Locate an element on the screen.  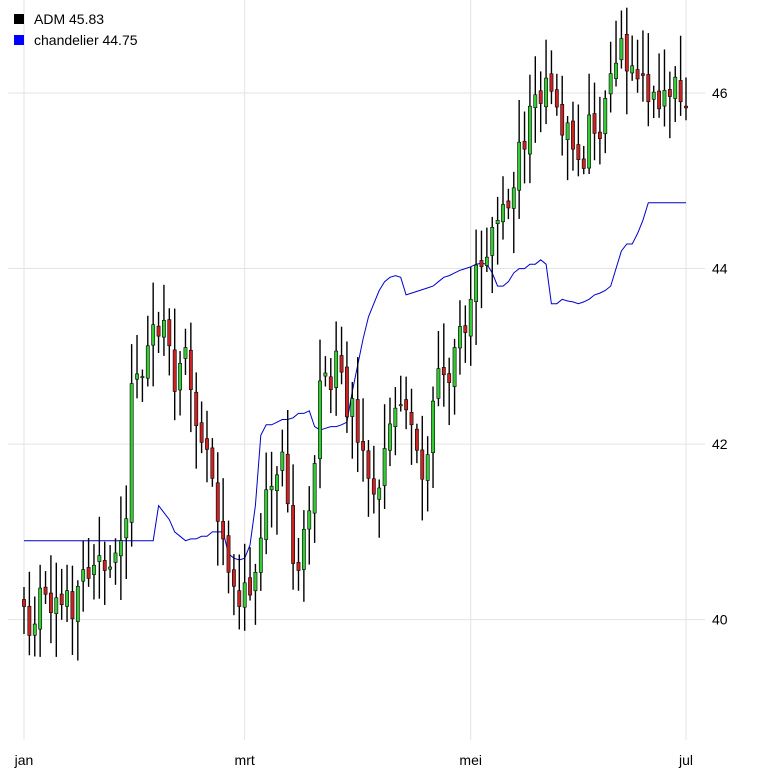
x-tick-label: mei is located at coordinates (470, 760).